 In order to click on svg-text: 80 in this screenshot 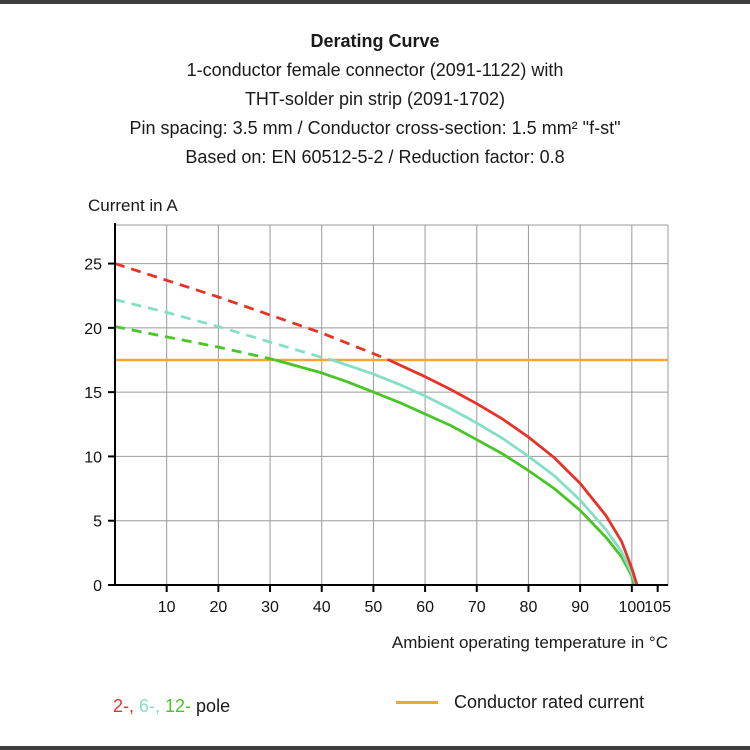, I will do `click(529, 607)`.